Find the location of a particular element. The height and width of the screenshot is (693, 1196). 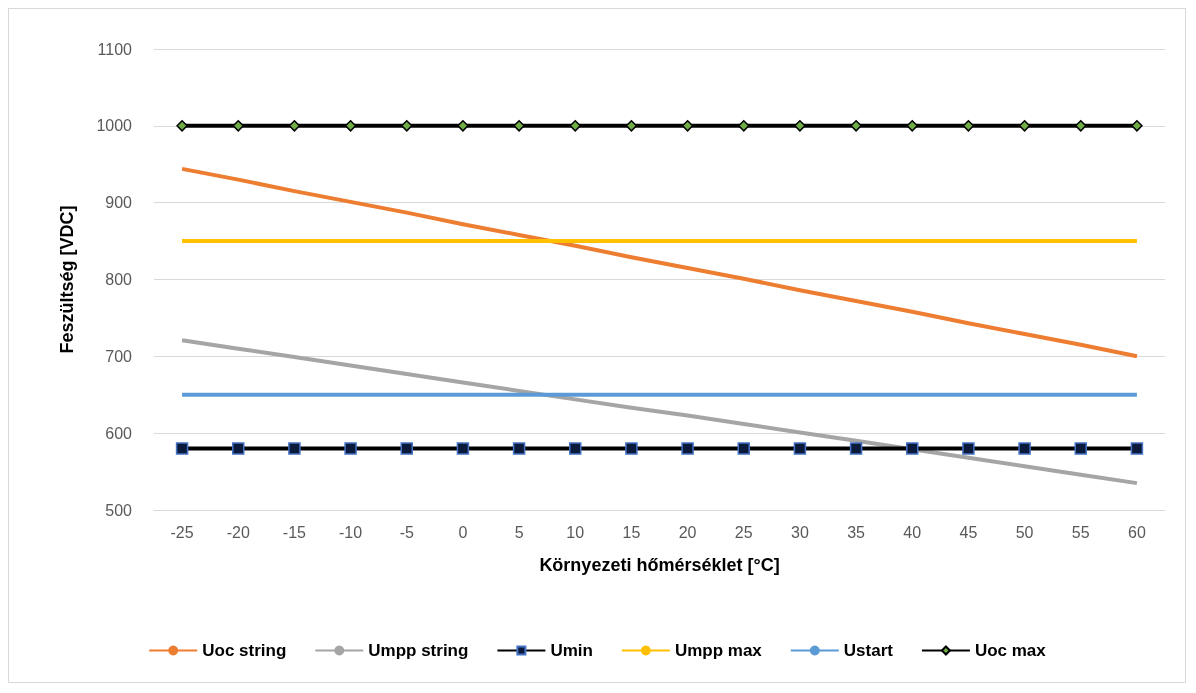

legend-label: Uoc string is located at coordinates (244, 650).